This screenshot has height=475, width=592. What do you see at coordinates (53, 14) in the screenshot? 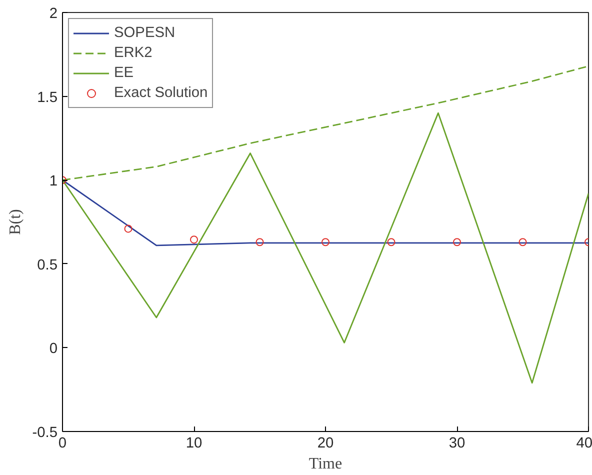
I see `y-tick-label: 2` at bounding box center [53, 14].